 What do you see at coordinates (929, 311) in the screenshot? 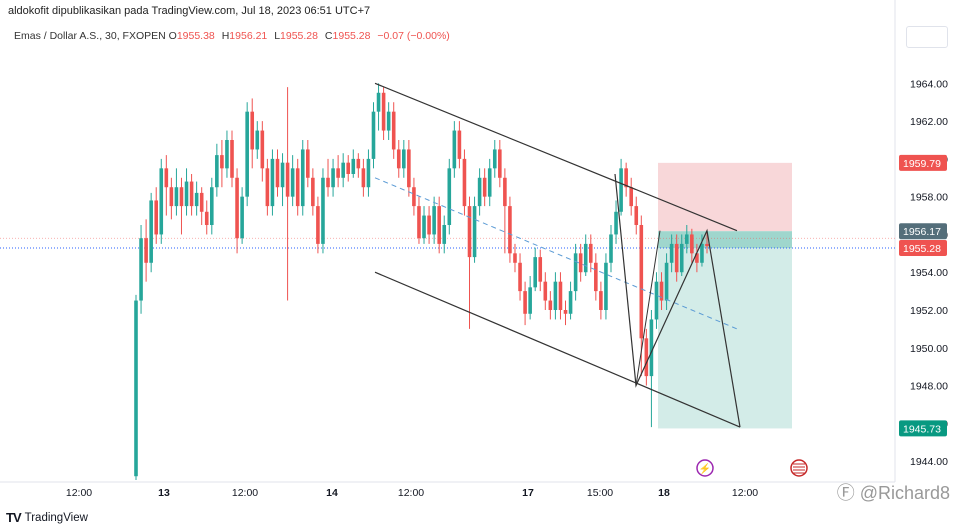
I see `y-tick-label: 1952.00` at bounding box center [929, 311].